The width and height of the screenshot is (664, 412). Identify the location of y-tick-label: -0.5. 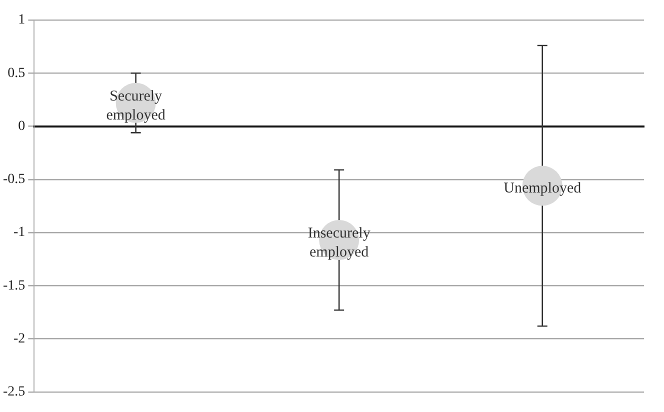
(14, 180).